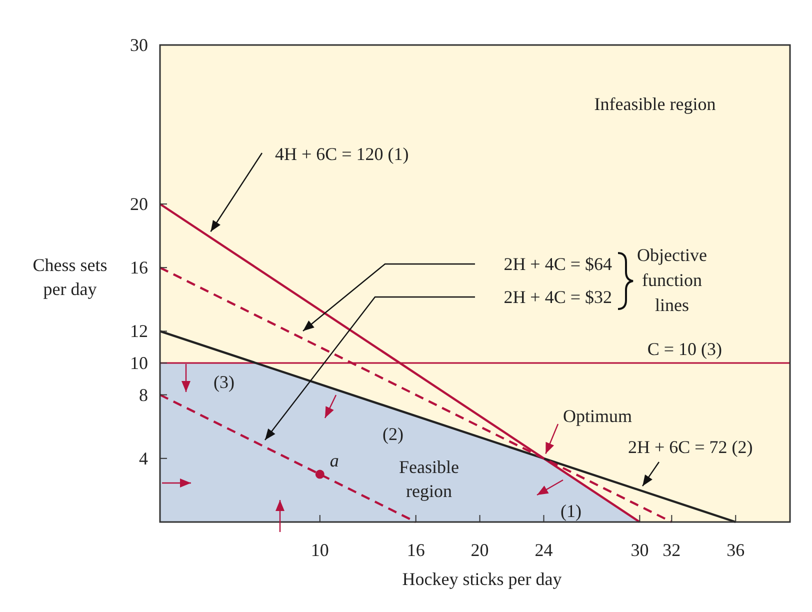 This screenshot has height=612, width=812. What do you see at coordinates (334, 460) in the screenshot?
I see `series-label: a` at bounding box center [334, 460].